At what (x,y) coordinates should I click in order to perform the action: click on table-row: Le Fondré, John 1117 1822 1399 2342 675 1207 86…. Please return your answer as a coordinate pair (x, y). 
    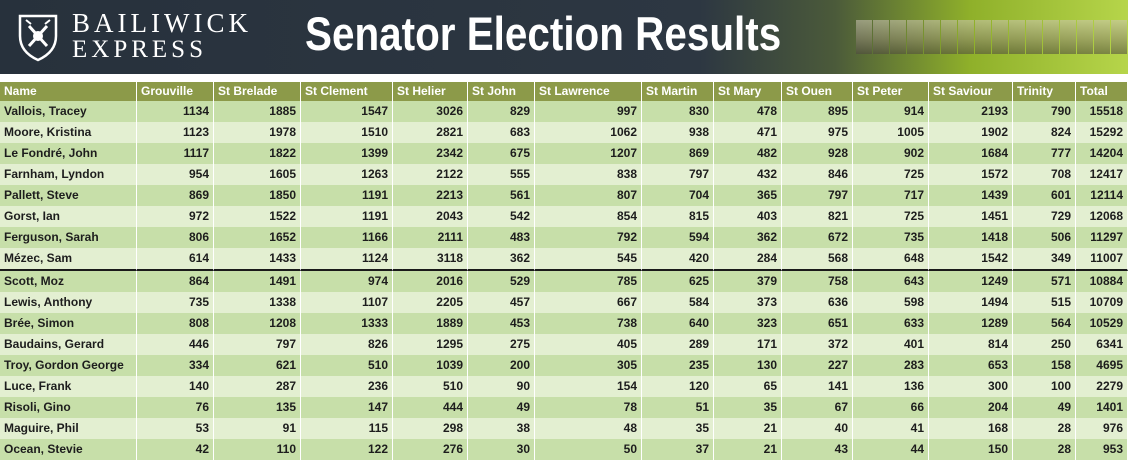
    Looking at the image, I should click on (564, 153).